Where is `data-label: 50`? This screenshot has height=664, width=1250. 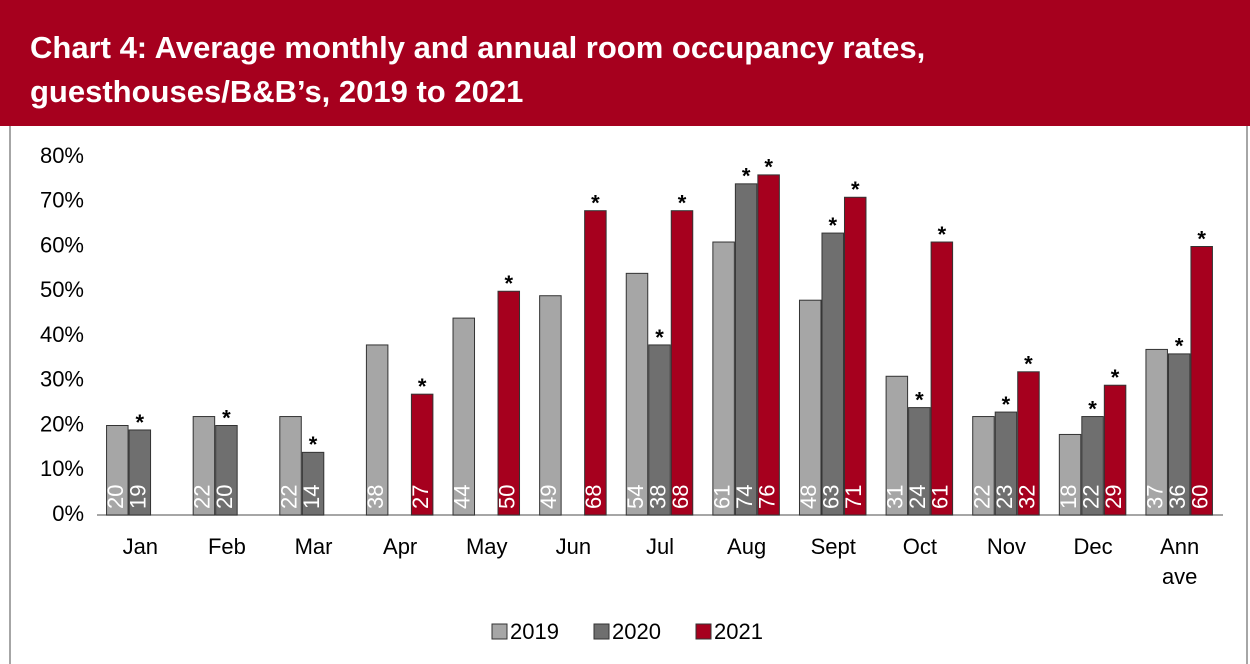 data-label: 50 is located at coordinates (507, 497).